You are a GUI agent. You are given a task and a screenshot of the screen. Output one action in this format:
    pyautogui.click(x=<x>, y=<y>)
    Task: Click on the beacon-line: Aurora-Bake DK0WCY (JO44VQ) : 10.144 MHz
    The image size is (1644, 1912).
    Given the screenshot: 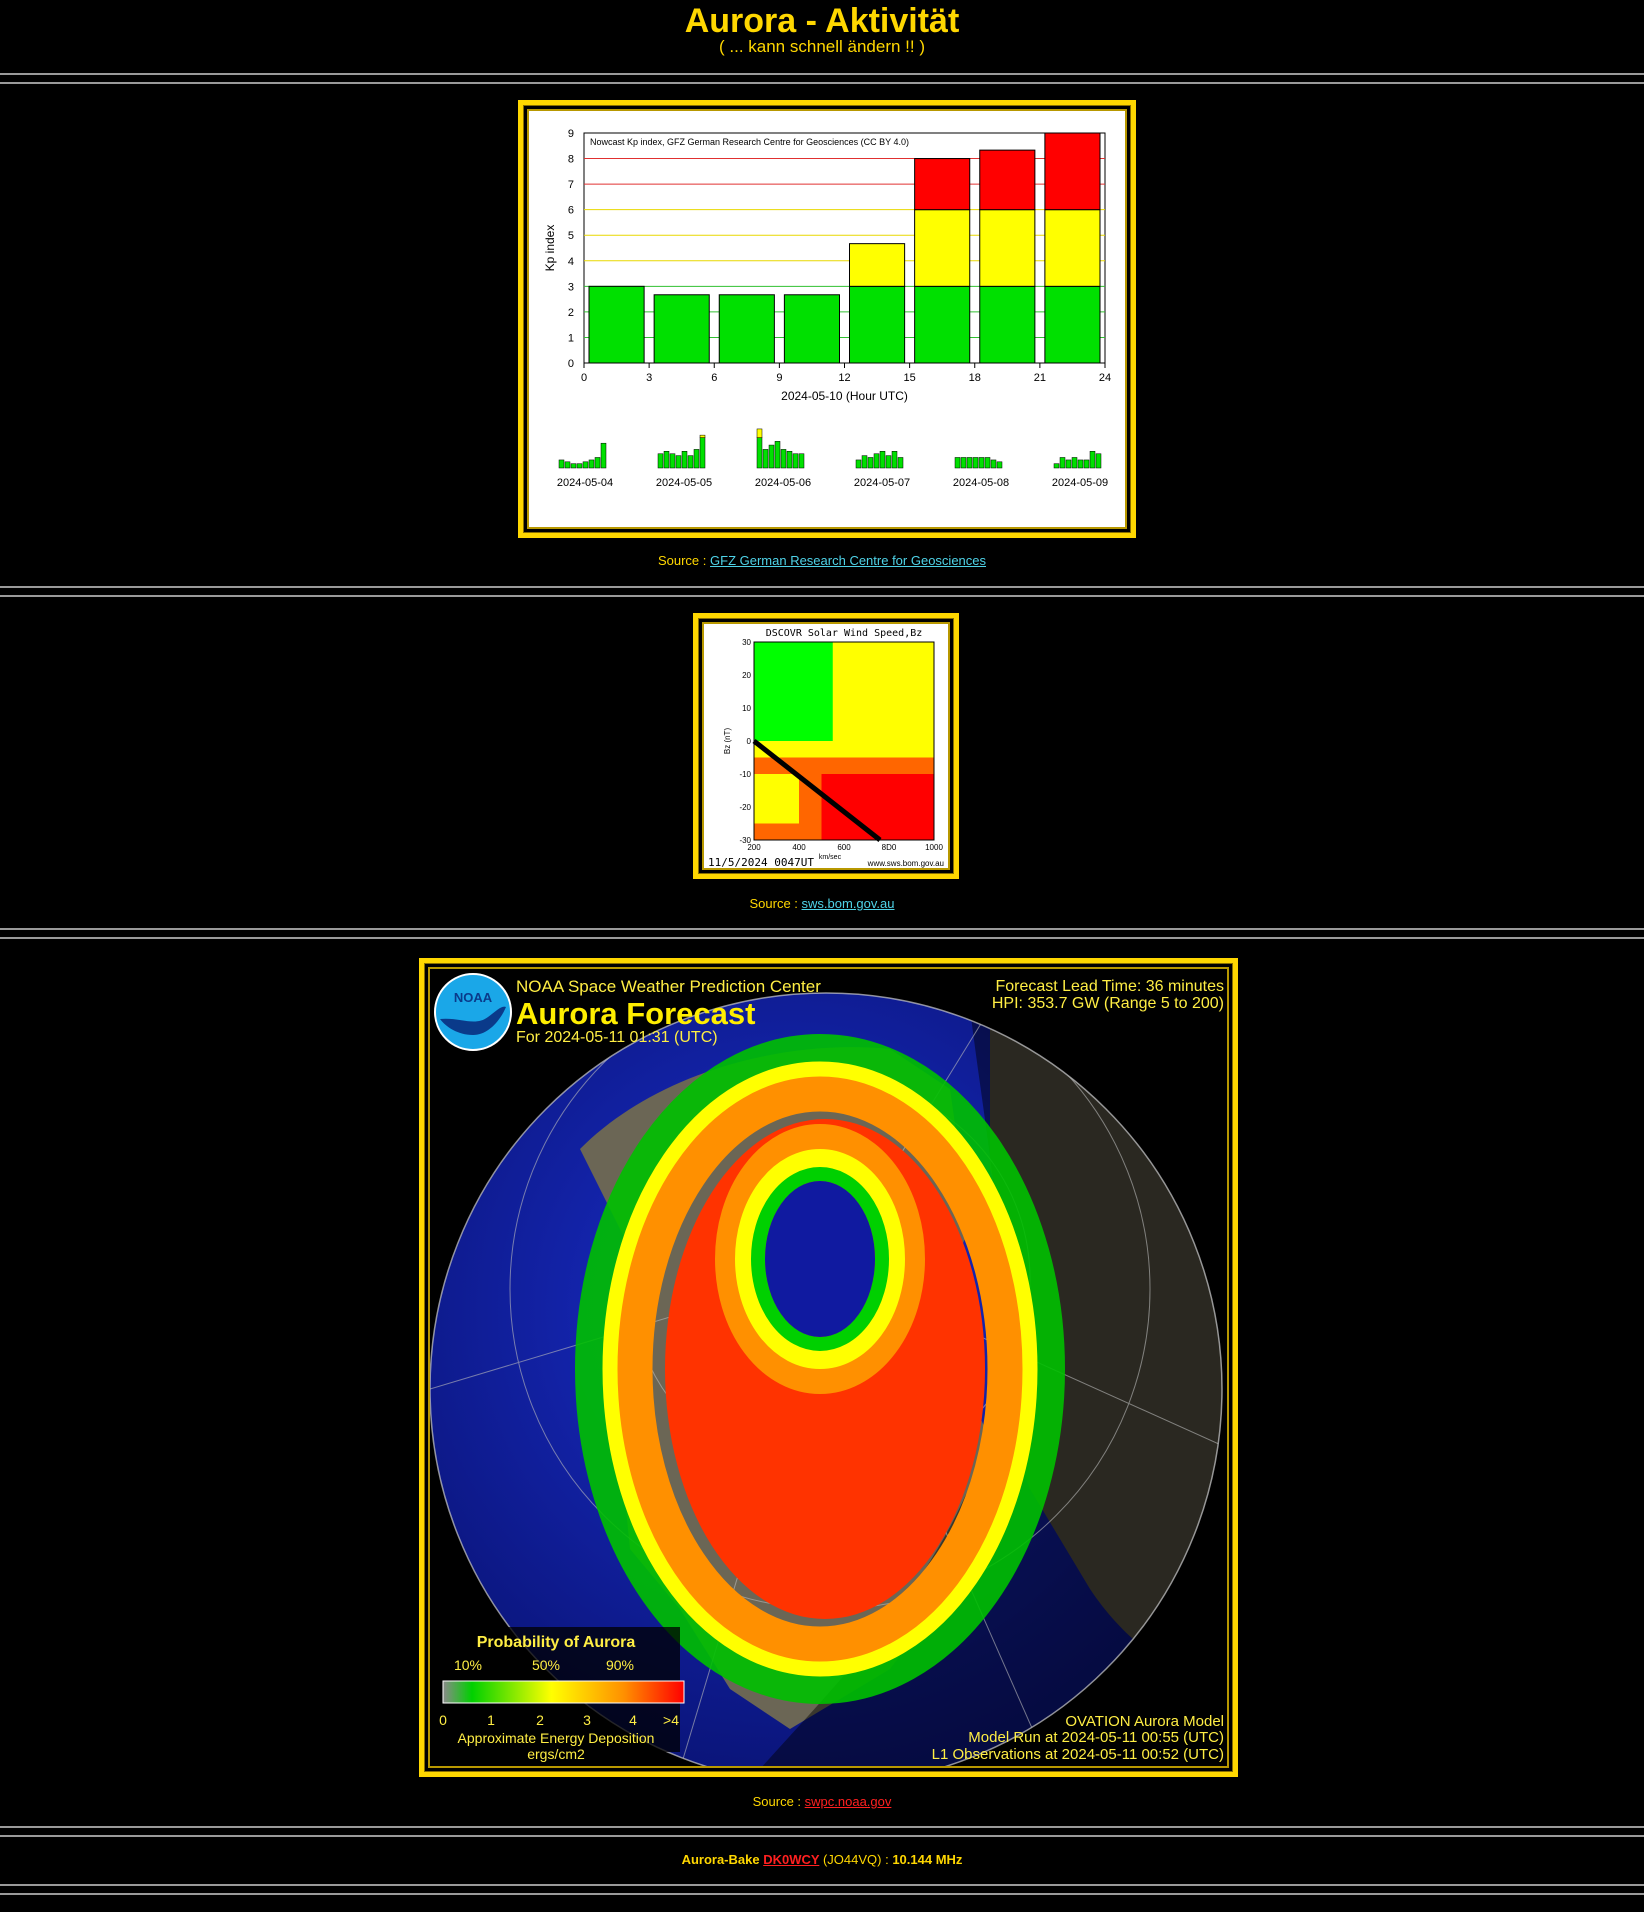 What is the action you would take?
    pyautogui.click(x=822, y=1859)
    